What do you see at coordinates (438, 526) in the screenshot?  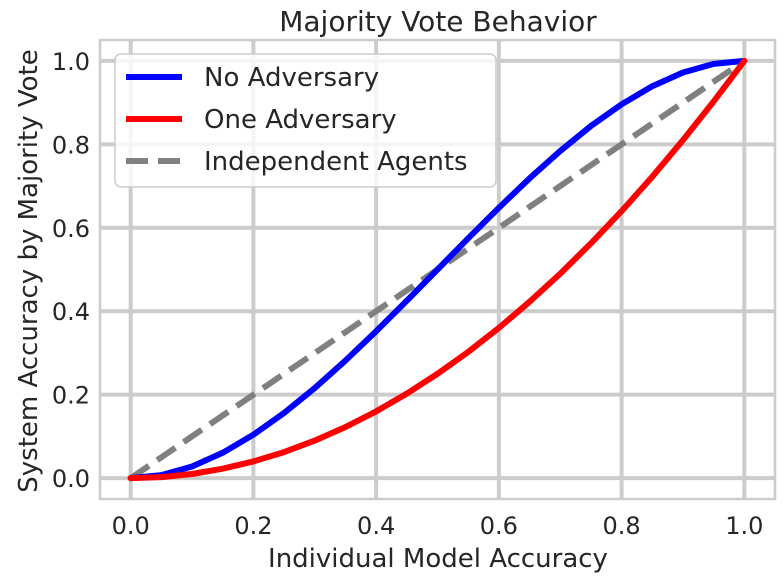 I see `x-tick-labels: 0.0 0.2 0.4 0.6 0.8 1.0` at bounding box center [438, 526].